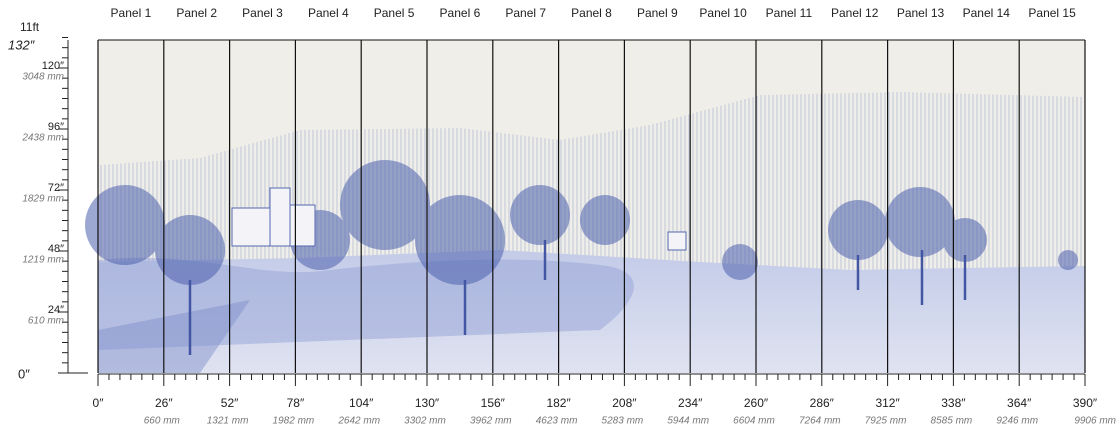 The image size is (1120, 437). What do you see at coordinates (56, 249) in the screenshot?
I see `y-inch-label: 48″` at bounding box center [56, 249].